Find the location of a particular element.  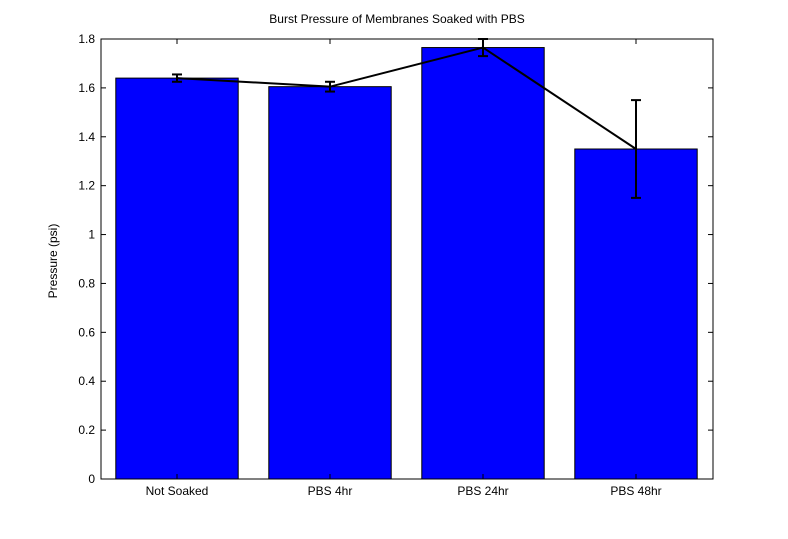

y-tick-label: 0 is located at coordinates (91, 479).